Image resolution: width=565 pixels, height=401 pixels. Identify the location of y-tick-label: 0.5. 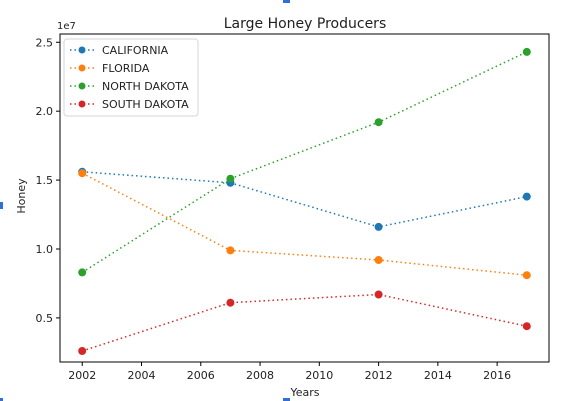
(45, 318).